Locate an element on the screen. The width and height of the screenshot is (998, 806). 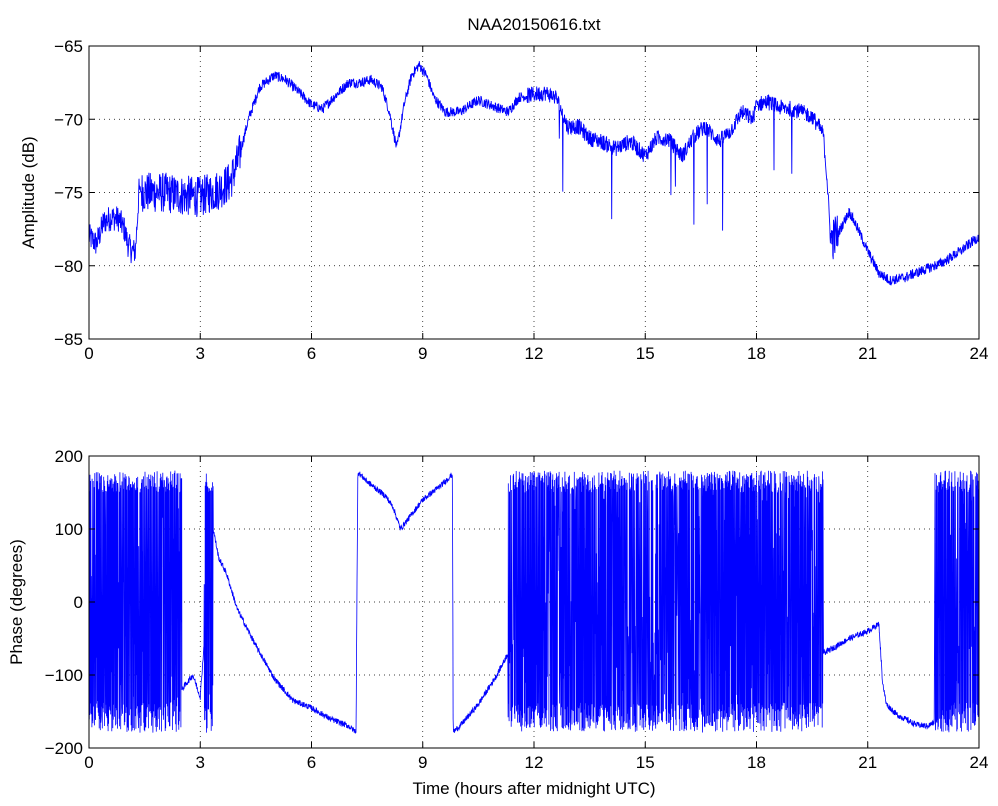
amplitude-xtick-label: 18 is located at coordinates (756, 353).